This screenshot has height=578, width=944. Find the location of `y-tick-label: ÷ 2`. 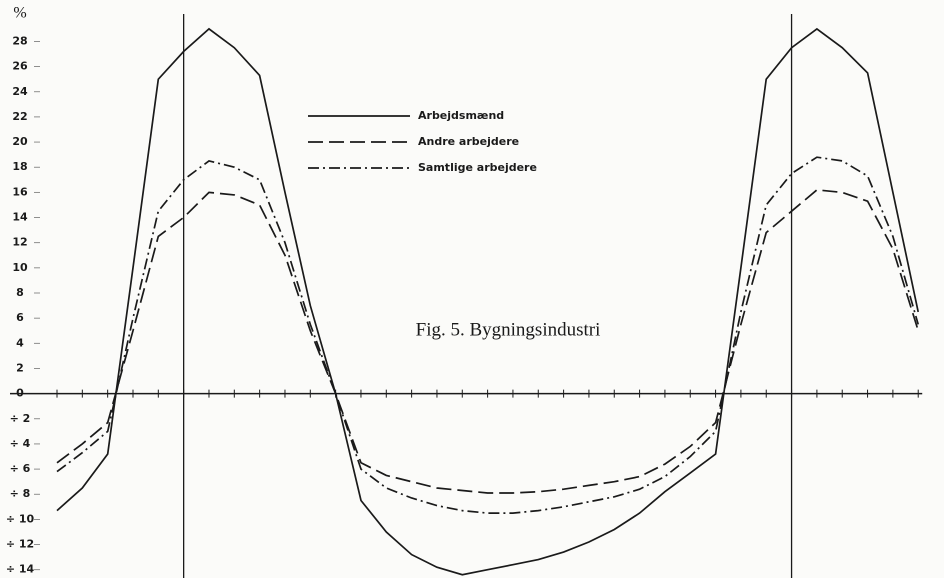

y-tick-label: ÷ 2 is located at coordinates (20, 418).